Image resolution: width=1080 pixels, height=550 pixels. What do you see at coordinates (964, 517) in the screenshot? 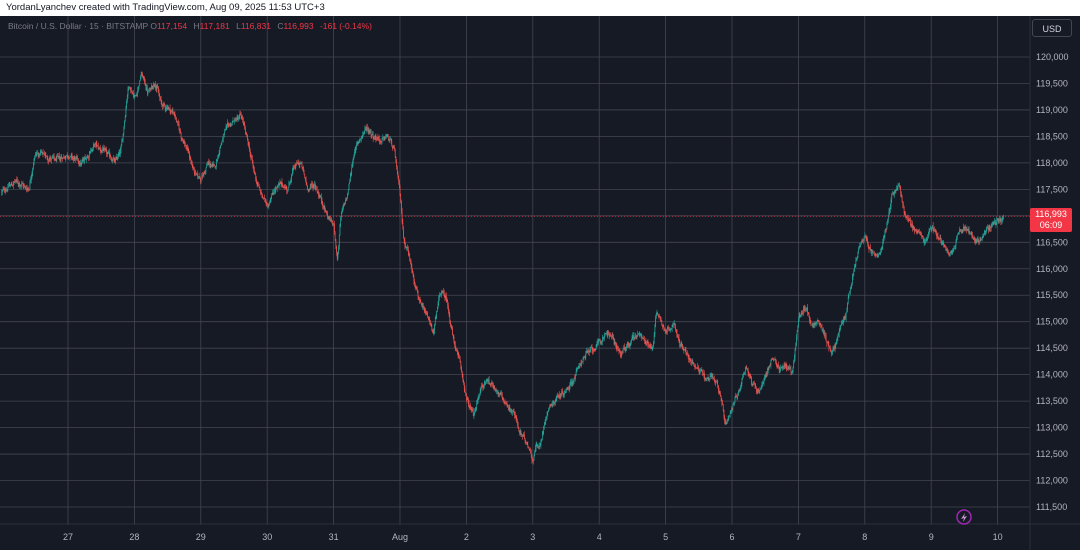
I see `logo-ring` at bounding box center [964, 517].